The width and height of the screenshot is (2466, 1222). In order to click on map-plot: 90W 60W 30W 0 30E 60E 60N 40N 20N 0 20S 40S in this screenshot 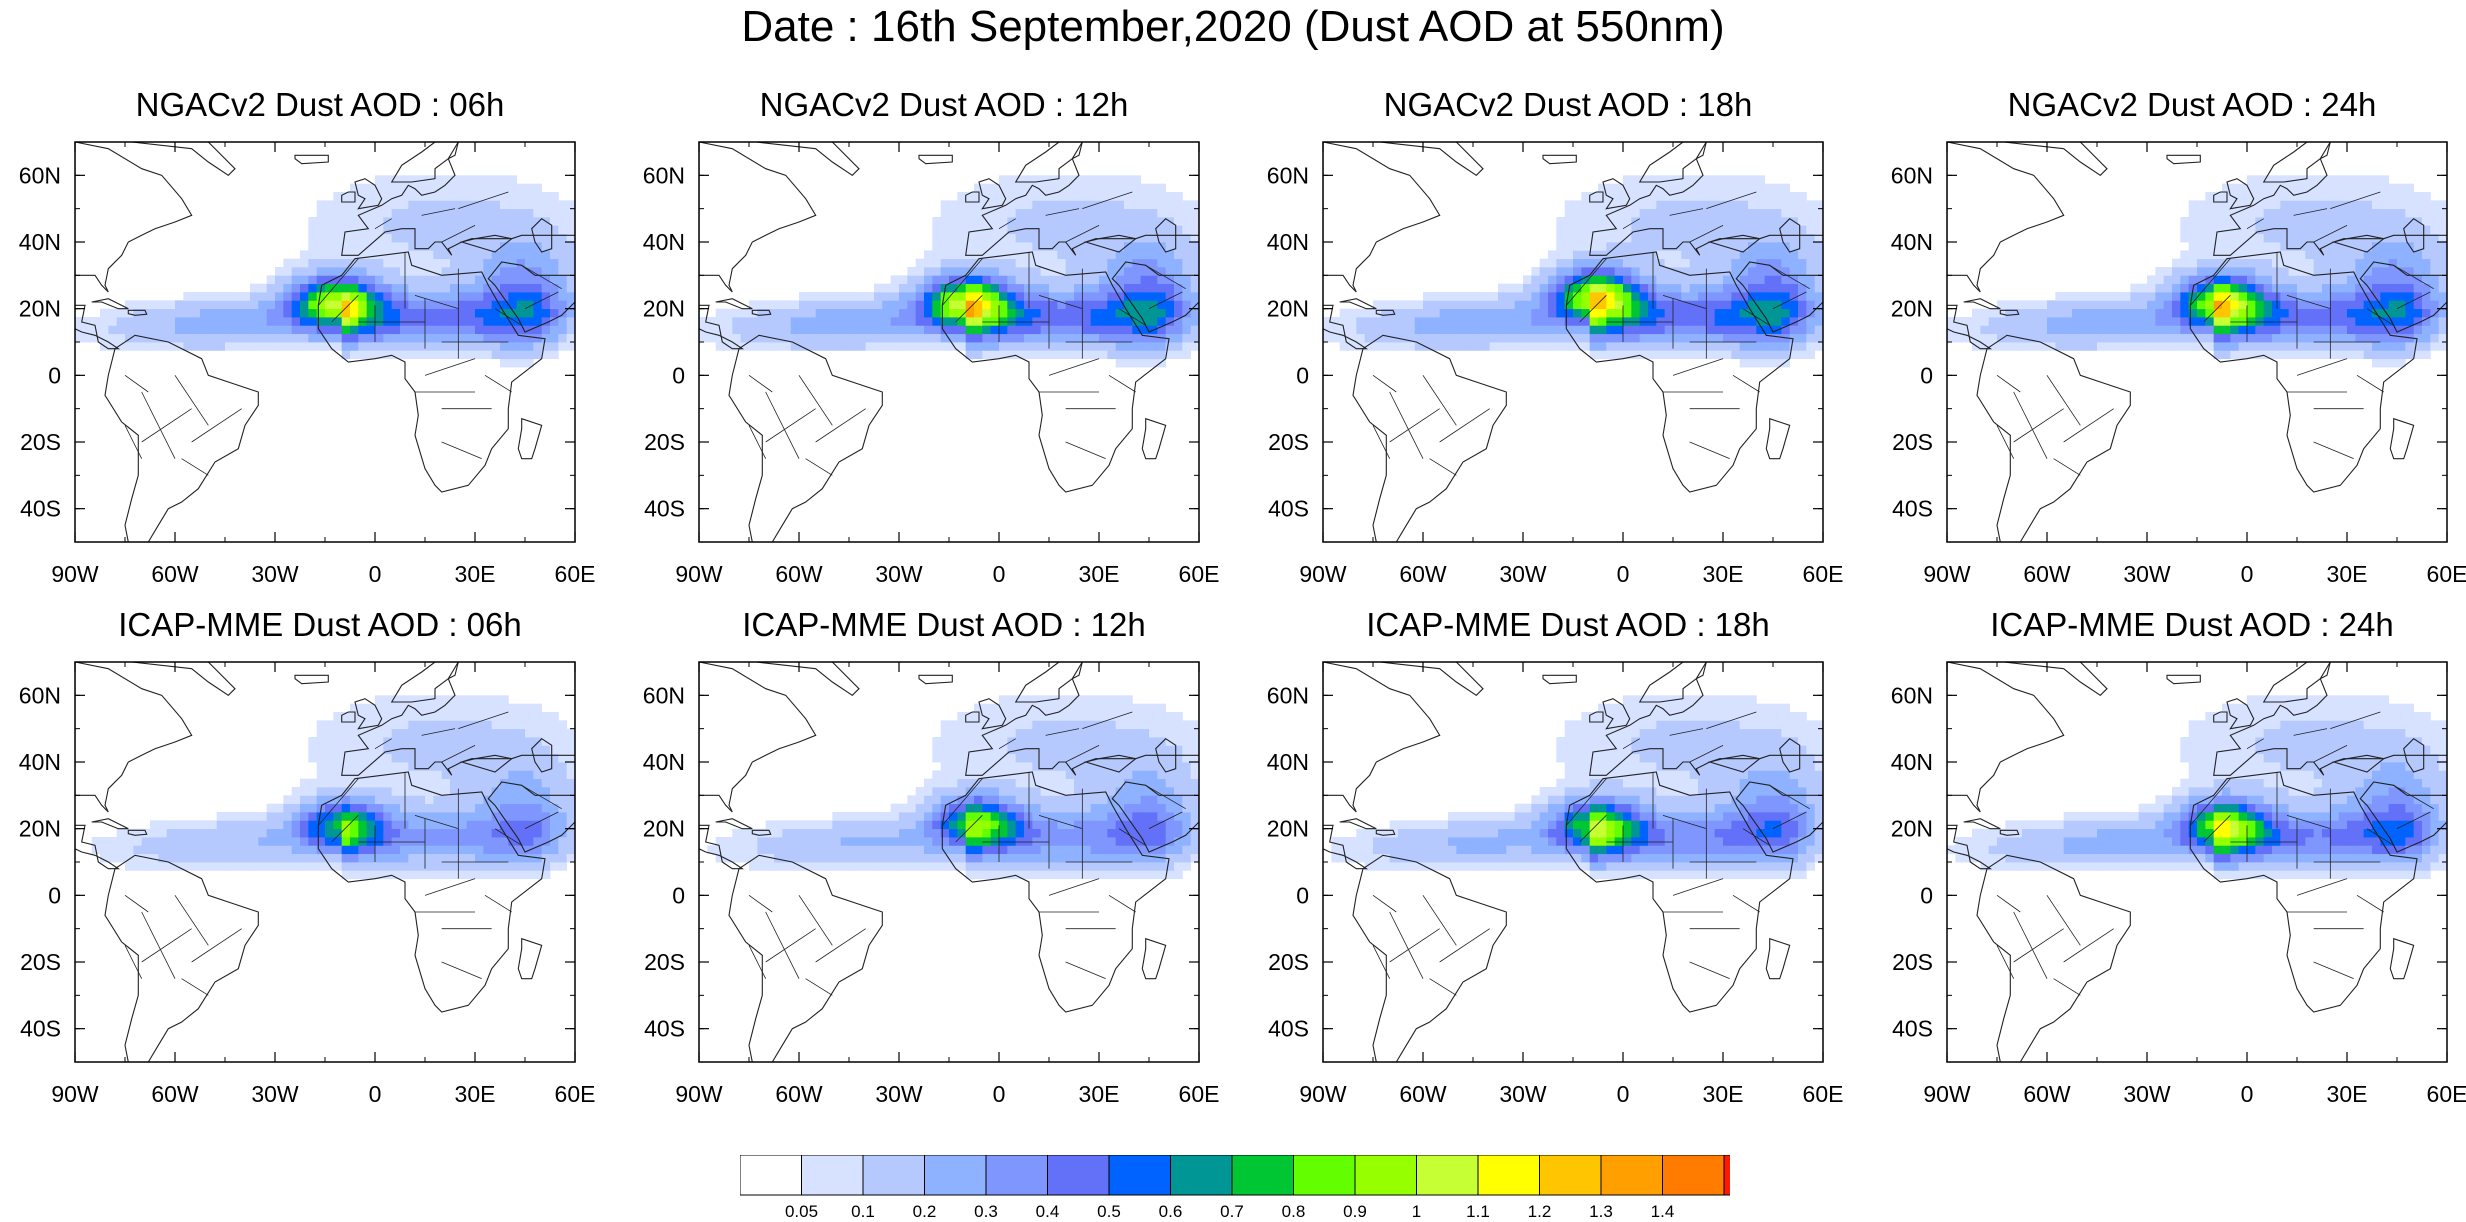, I will do `click(1555, 884)`.